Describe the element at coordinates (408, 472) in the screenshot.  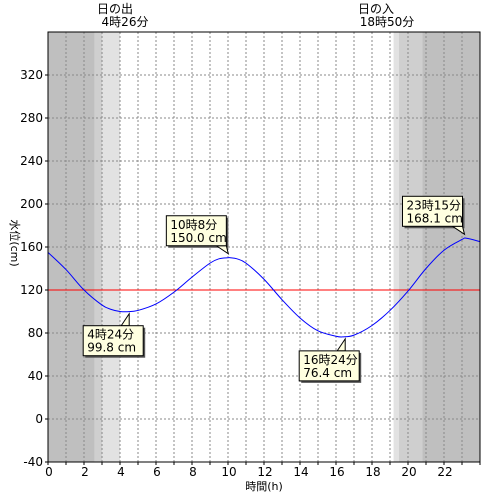
I see `x-tick-label-20: 20` at that location.